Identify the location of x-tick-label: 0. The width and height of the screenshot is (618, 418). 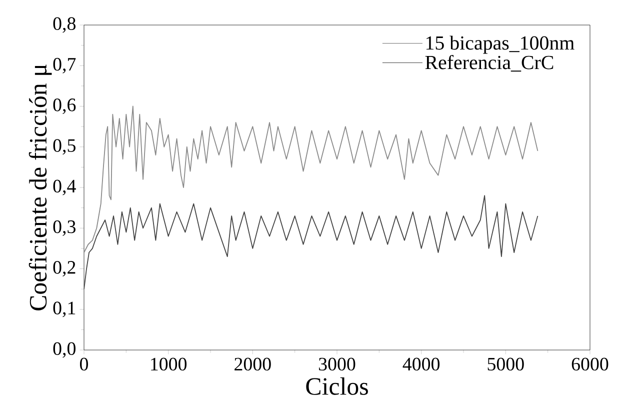
(84, 364).